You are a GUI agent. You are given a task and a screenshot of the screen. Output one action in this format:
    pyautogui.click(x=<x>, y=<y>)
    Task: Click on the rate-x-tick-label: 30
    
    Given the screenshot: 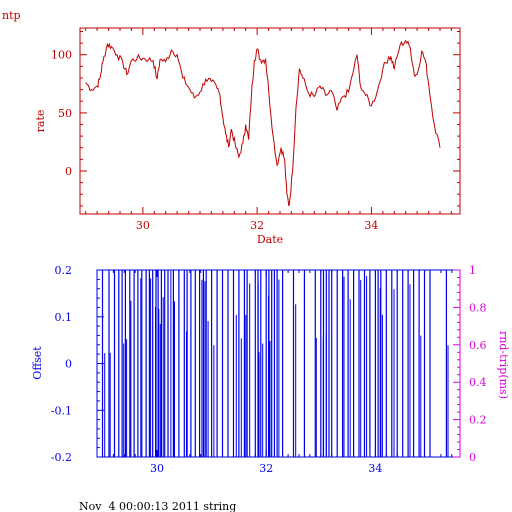 What is the action you would take?
    pyautogui.click(x=143, y=225)
    